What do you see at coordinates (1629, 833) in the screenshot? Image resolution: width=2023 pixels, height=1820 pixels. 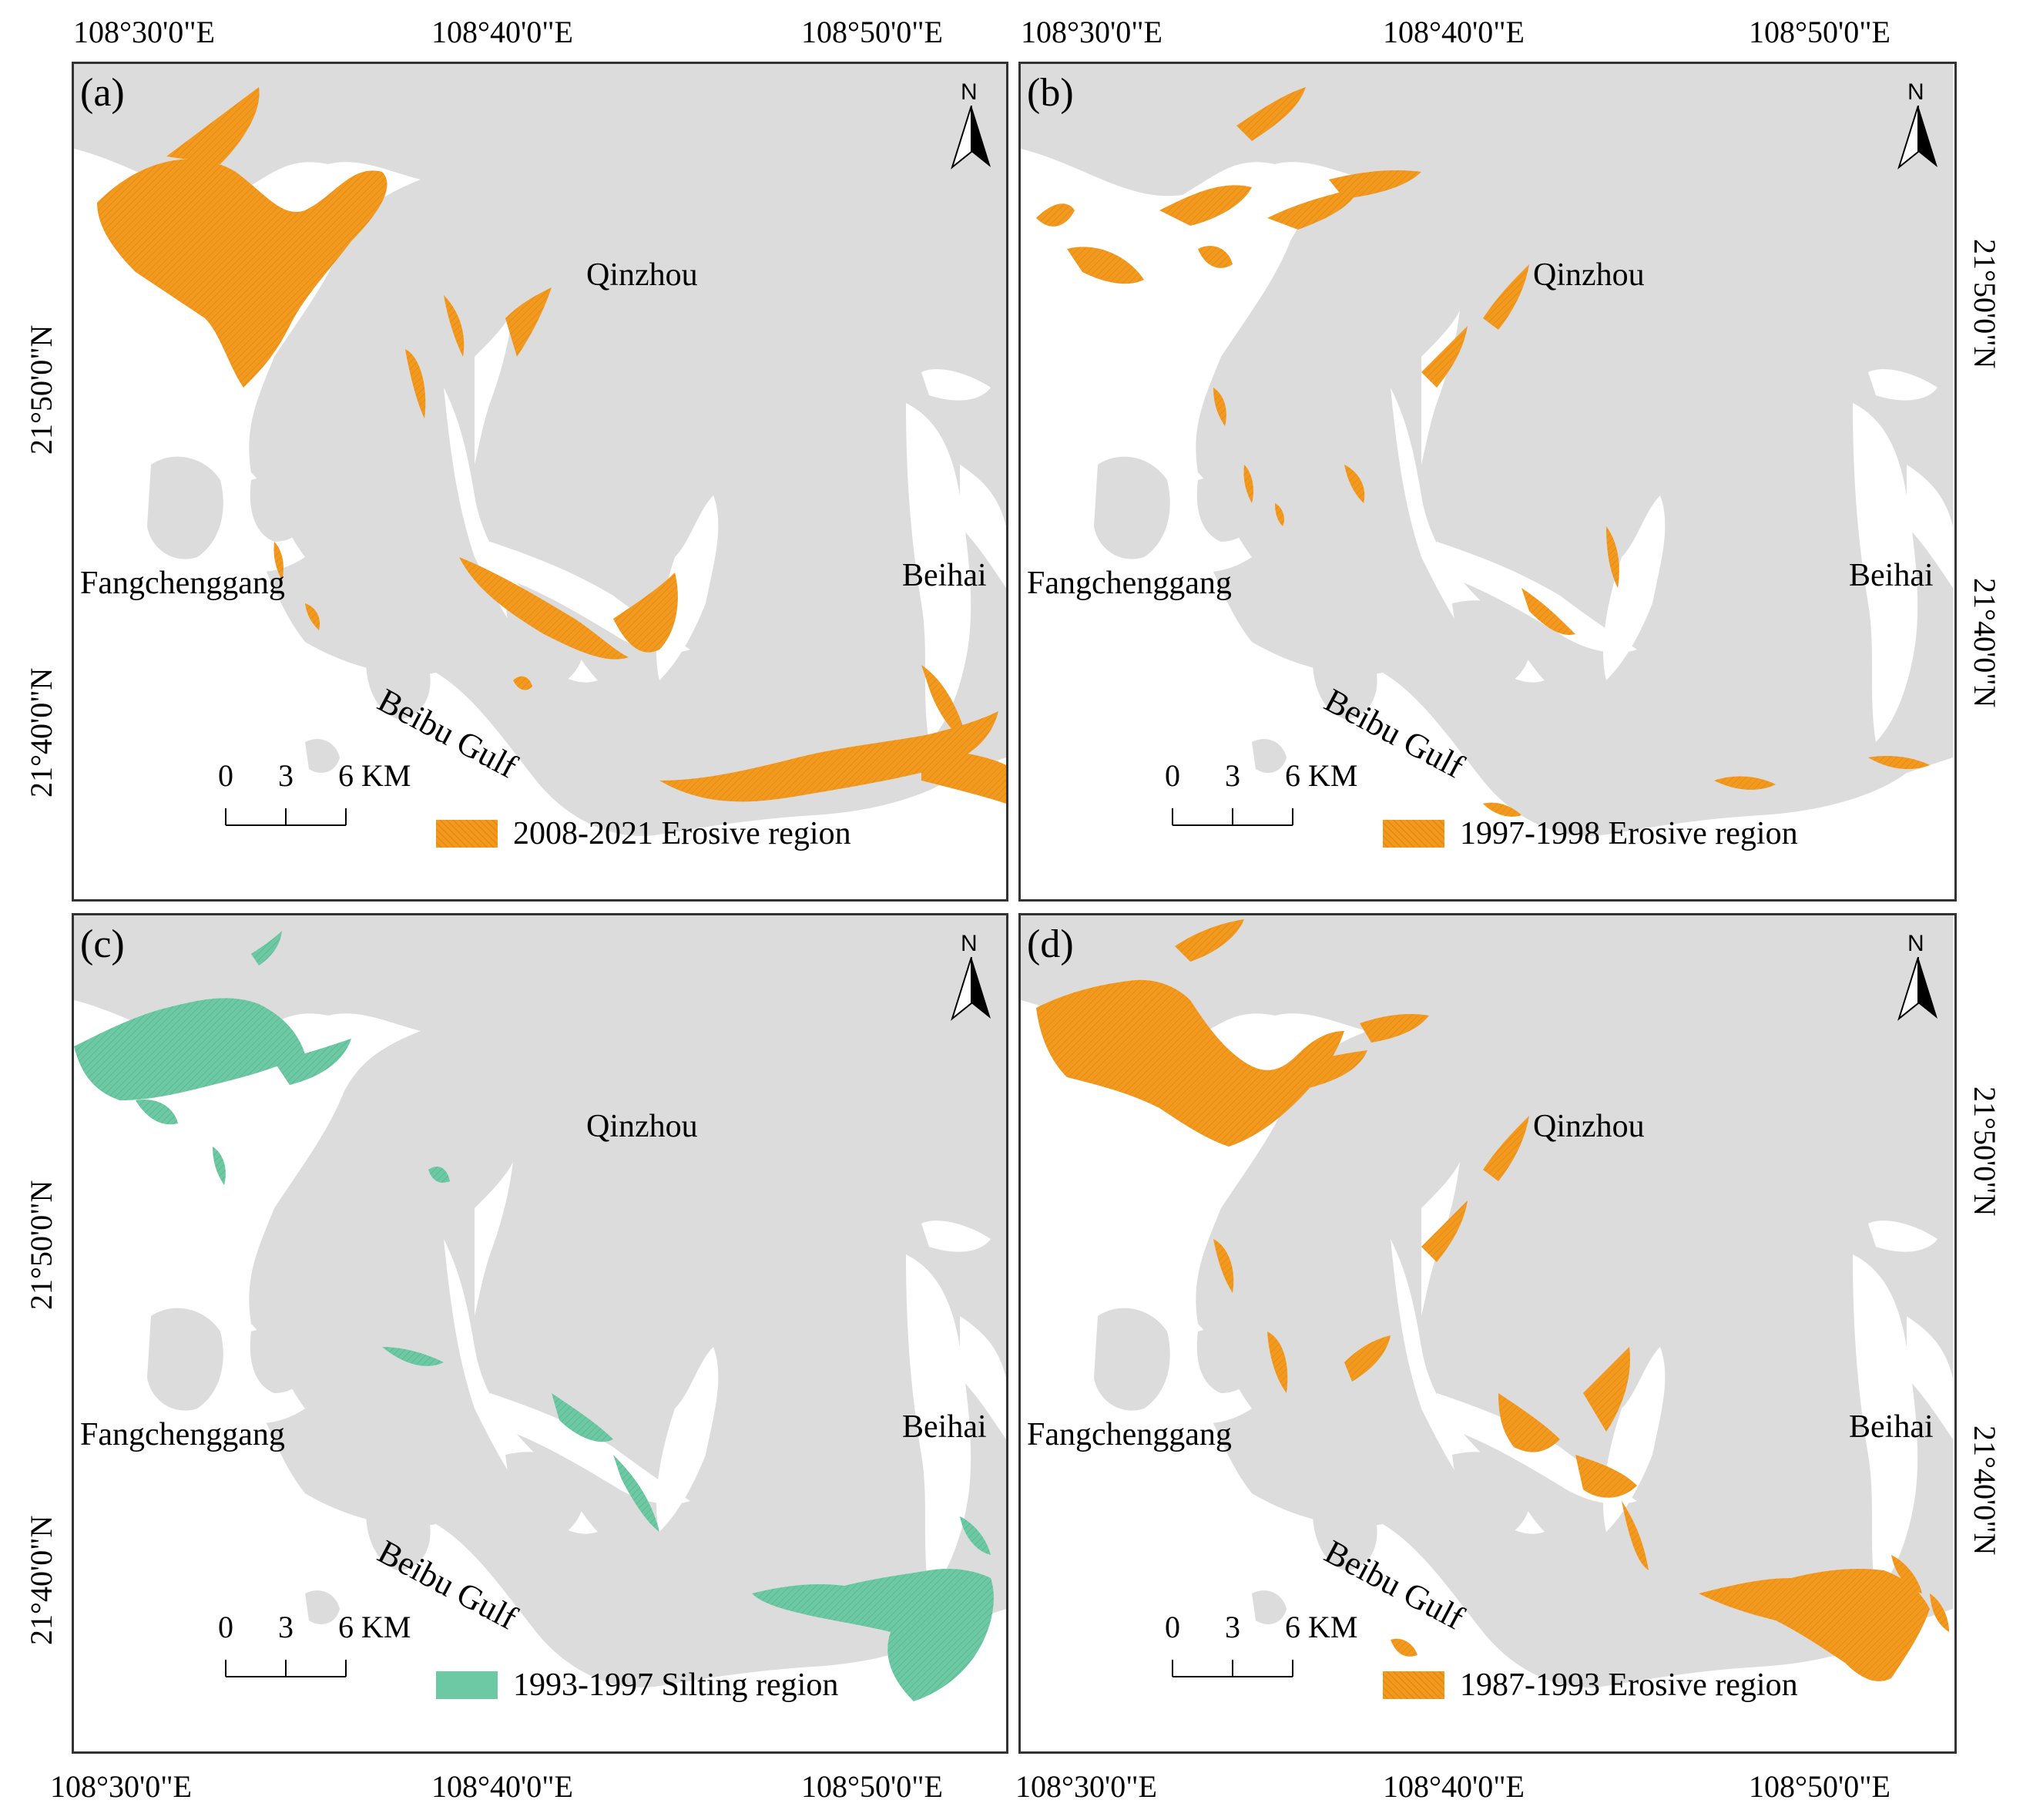 I see `legend-label: 1997-1998 Erosive region` at bounding box center [1629, 833].